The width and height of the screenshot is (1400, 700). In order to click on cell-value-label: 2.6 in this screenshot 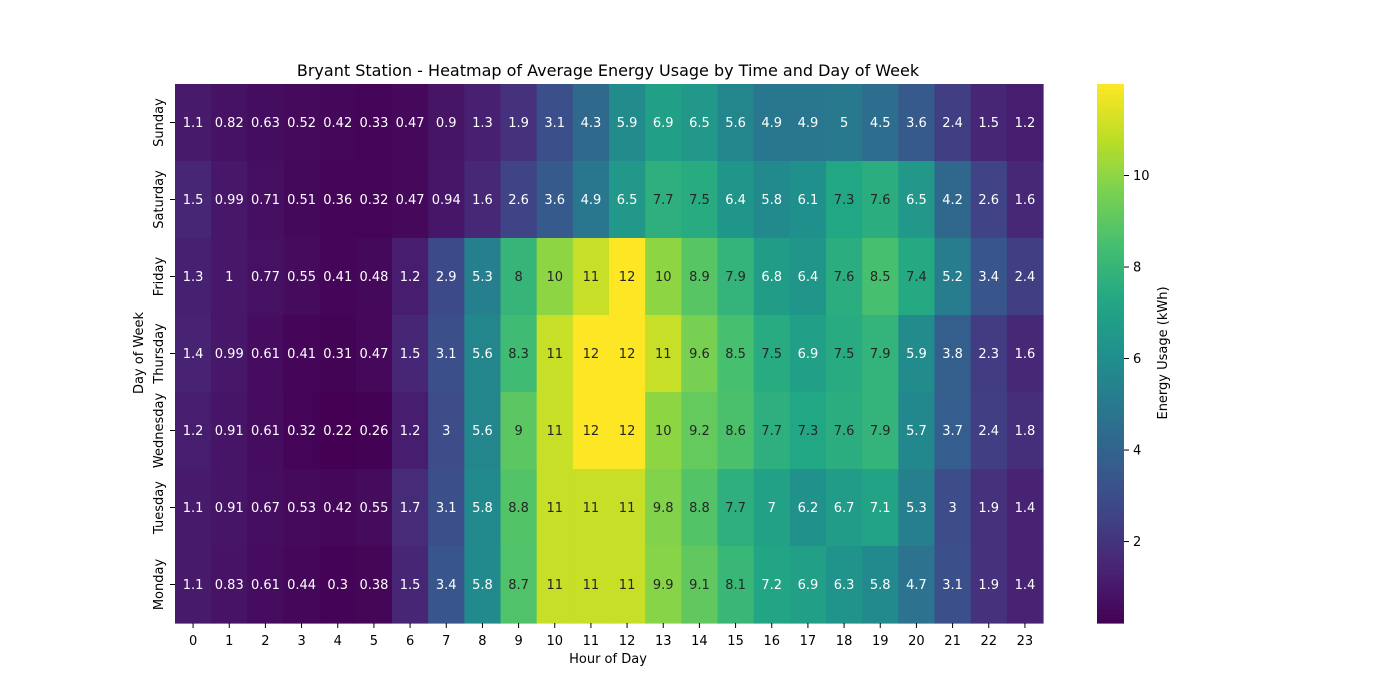, I will do `click(988, 200)`.